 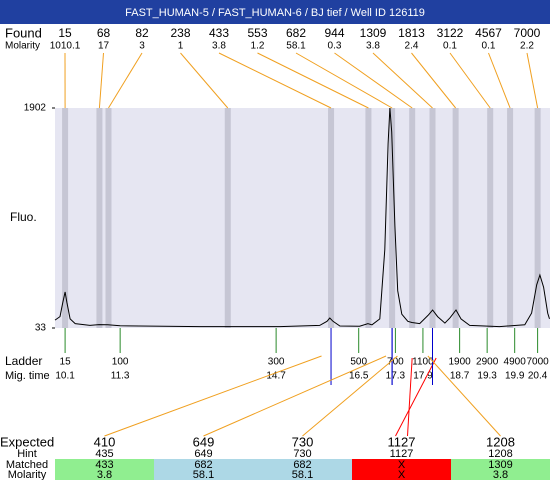 I want to click on y-tick-label: 1902, so click(x=35, y=108).